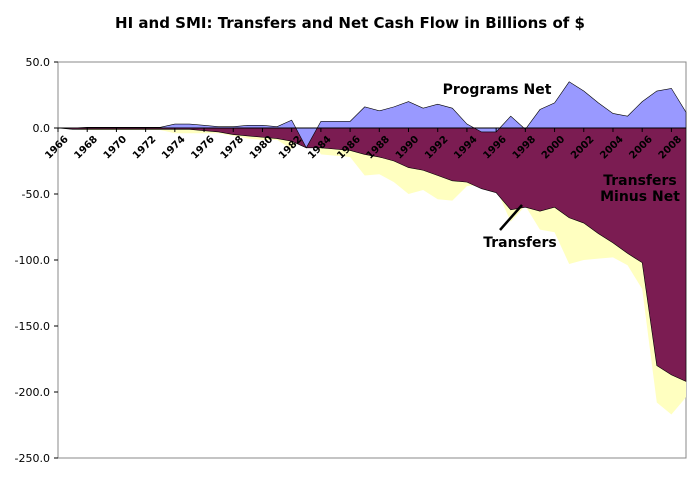 The width and height of the screenshot is (700, 479). I want to click on y-tick-label: -150.0, so click(32, 326).